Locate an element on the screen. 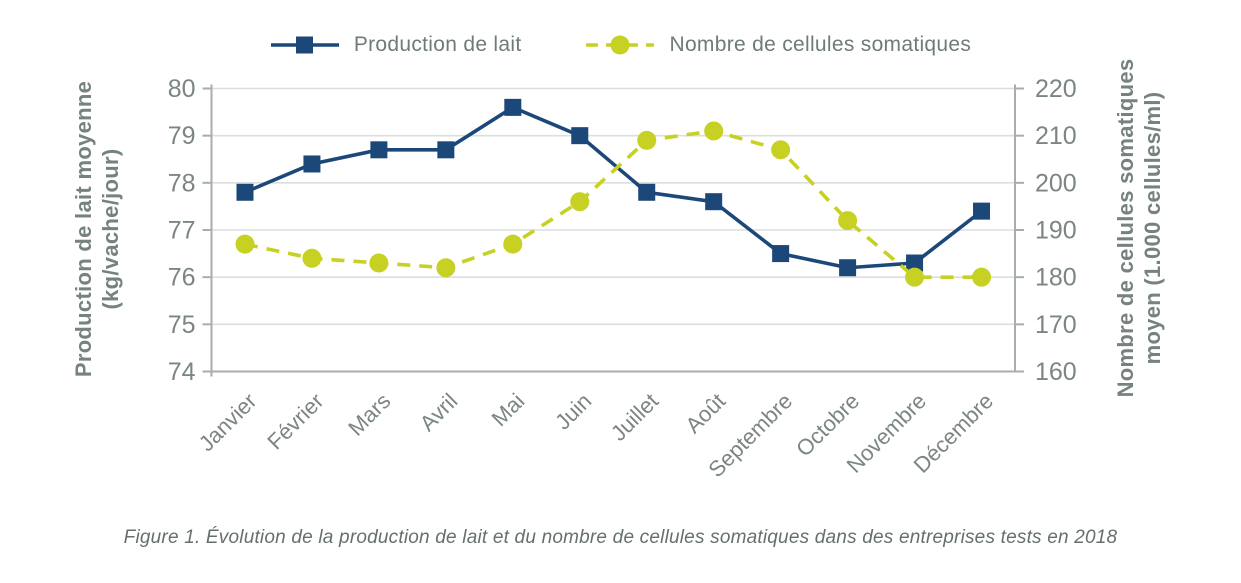 The width and height of the screenshot is (1241, 583). x-axis-month-label: Janvier is located at coordinates (228, 422).